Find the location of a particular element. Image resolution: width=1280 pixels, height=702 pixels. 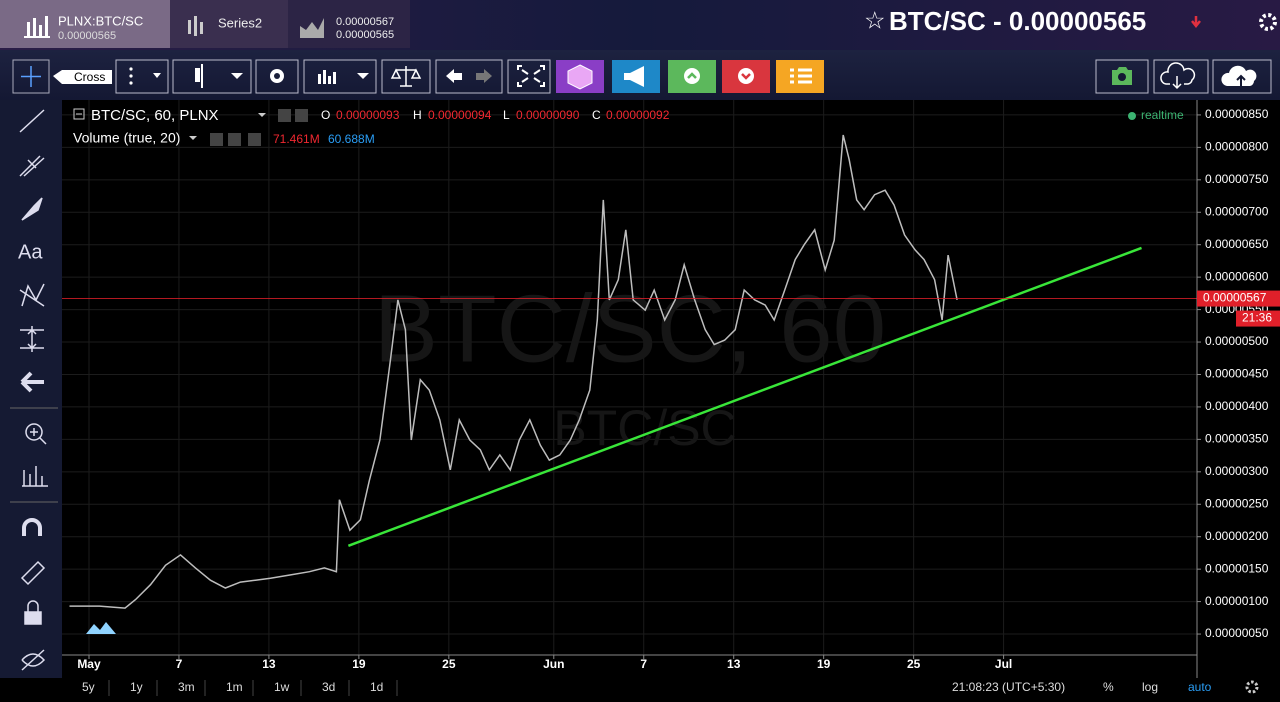

up-icon is located at coordinates (692, 76).